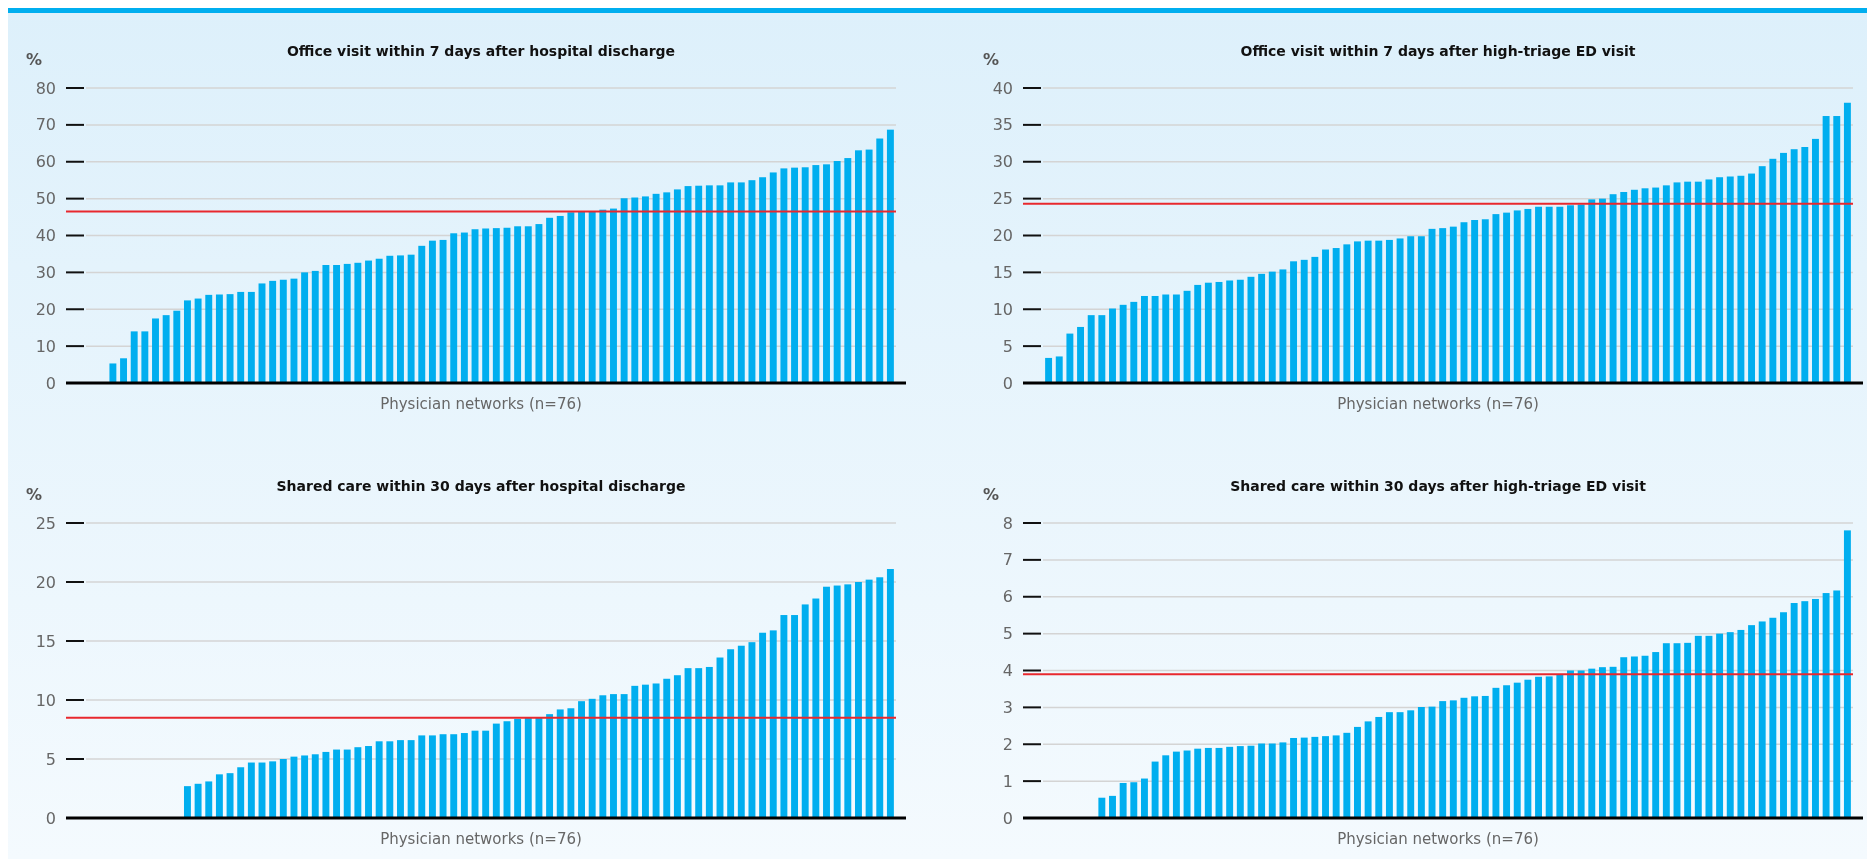 The width and height of the screenshot is (1875, 859). Describe the element at coordinates (45, 88) in the screenshot. I see `y-tick-label: 80` at that location.